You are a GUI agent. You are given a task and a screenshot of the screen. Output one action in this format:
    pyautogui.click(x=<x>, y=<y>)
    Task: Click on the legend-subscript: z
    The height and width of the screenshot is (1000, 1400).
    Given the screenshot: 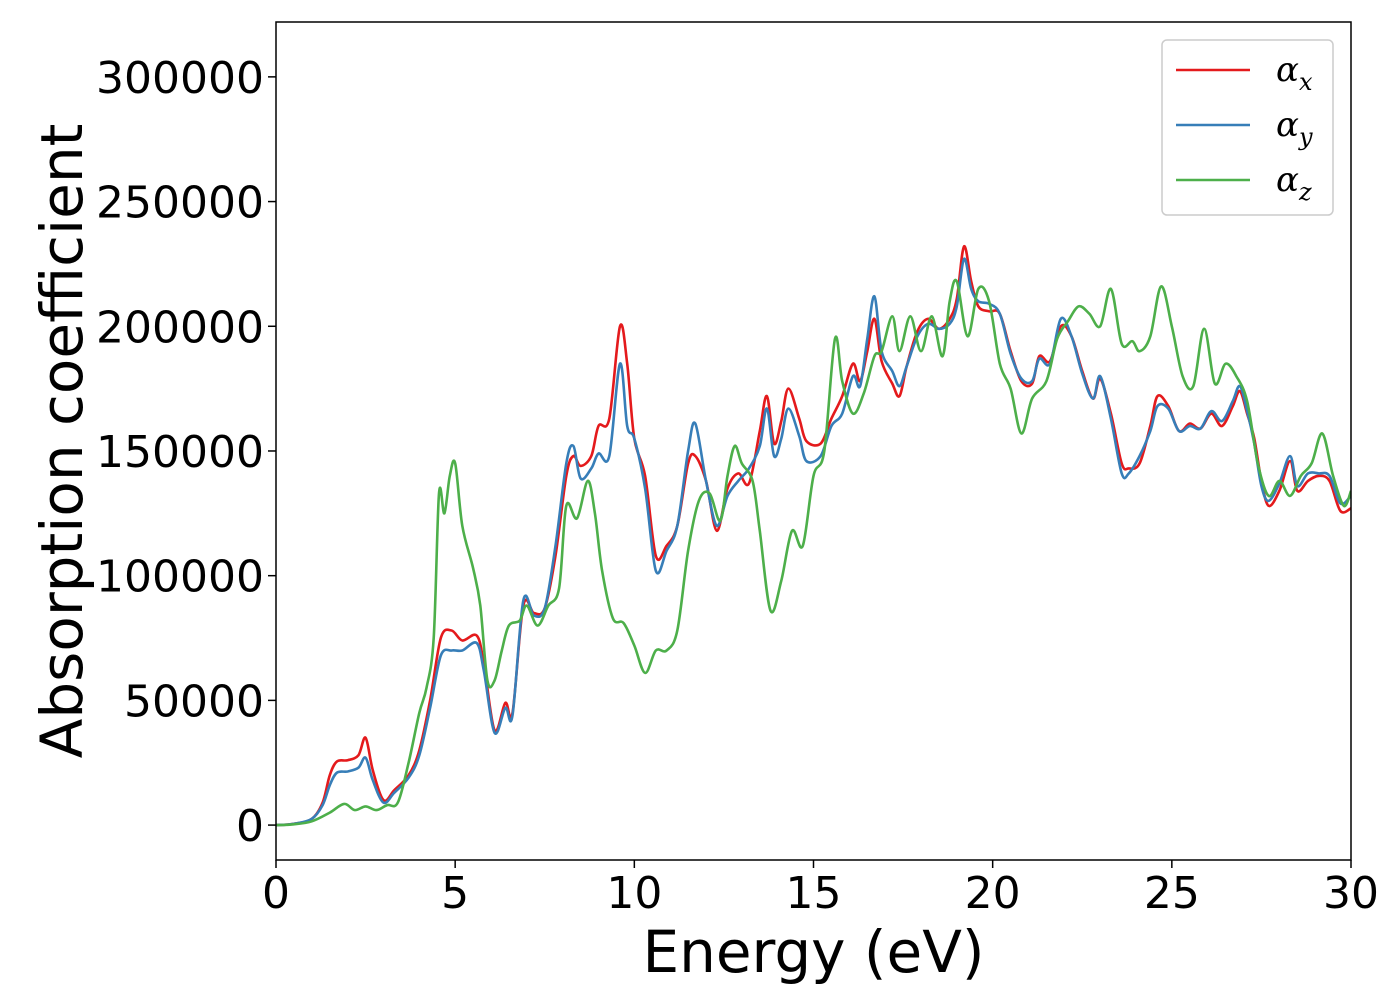 What is the action you would take?
    pyautogui.click(x=1305, y=192)
    